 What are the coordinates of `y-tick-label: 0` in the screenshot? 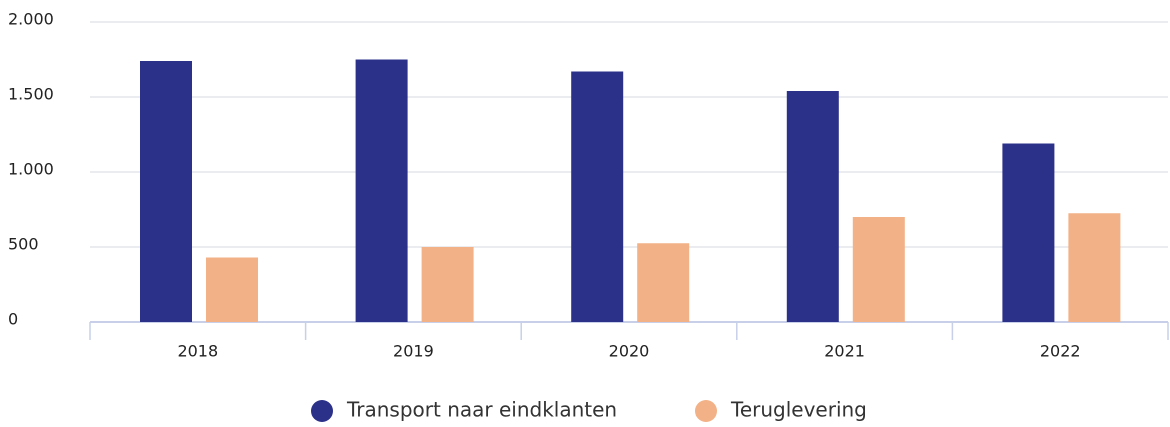 It's located at (13, 319).